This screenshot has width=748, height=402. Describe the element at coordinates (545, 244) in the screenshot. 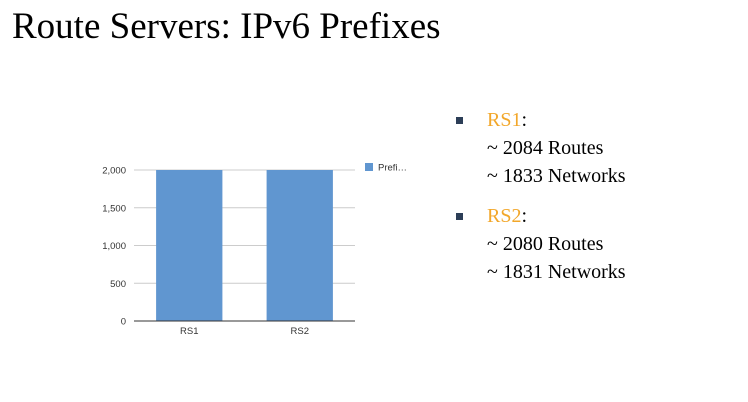

I see `routes-count: ~ 2080 Routes` at that location.